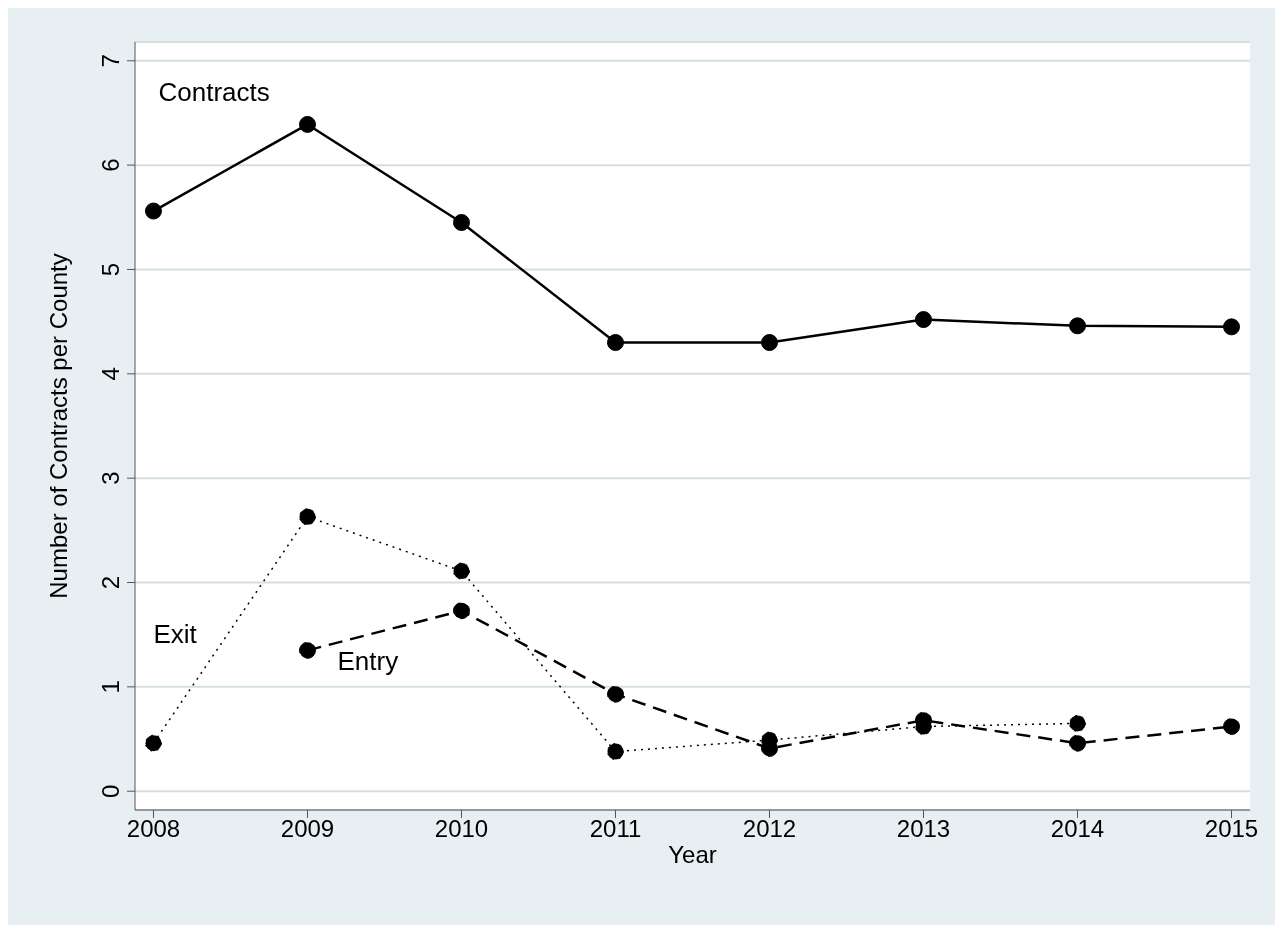 The image size is (1283, 933). I want to click on x-tick-label: 2012, so click(769, 829).